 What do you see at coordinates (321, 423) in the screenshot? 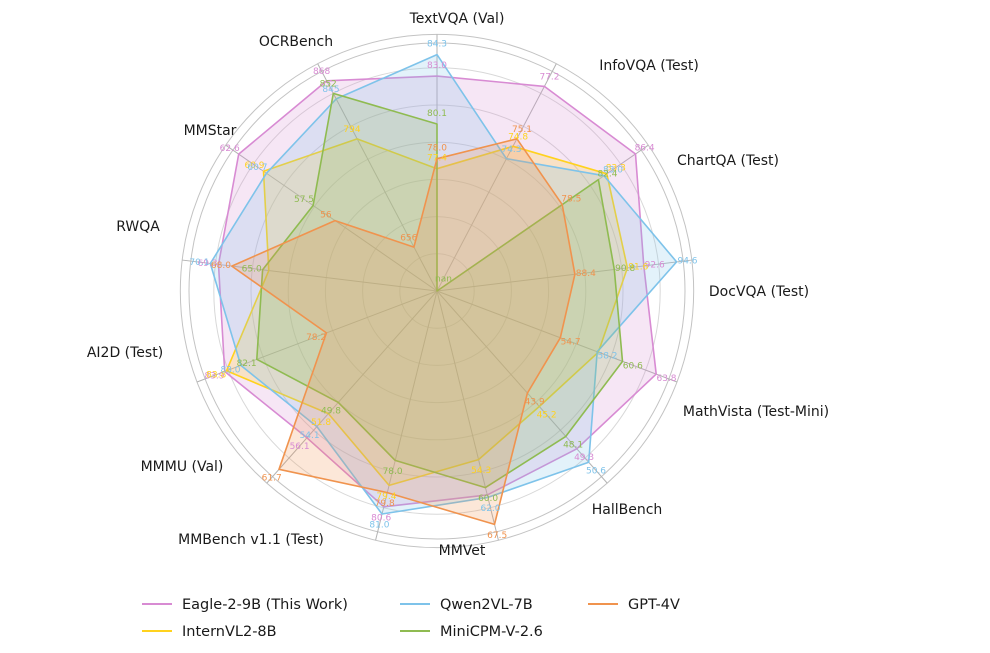
I see `value-label: 51.8` at bounding box center [321, 423].